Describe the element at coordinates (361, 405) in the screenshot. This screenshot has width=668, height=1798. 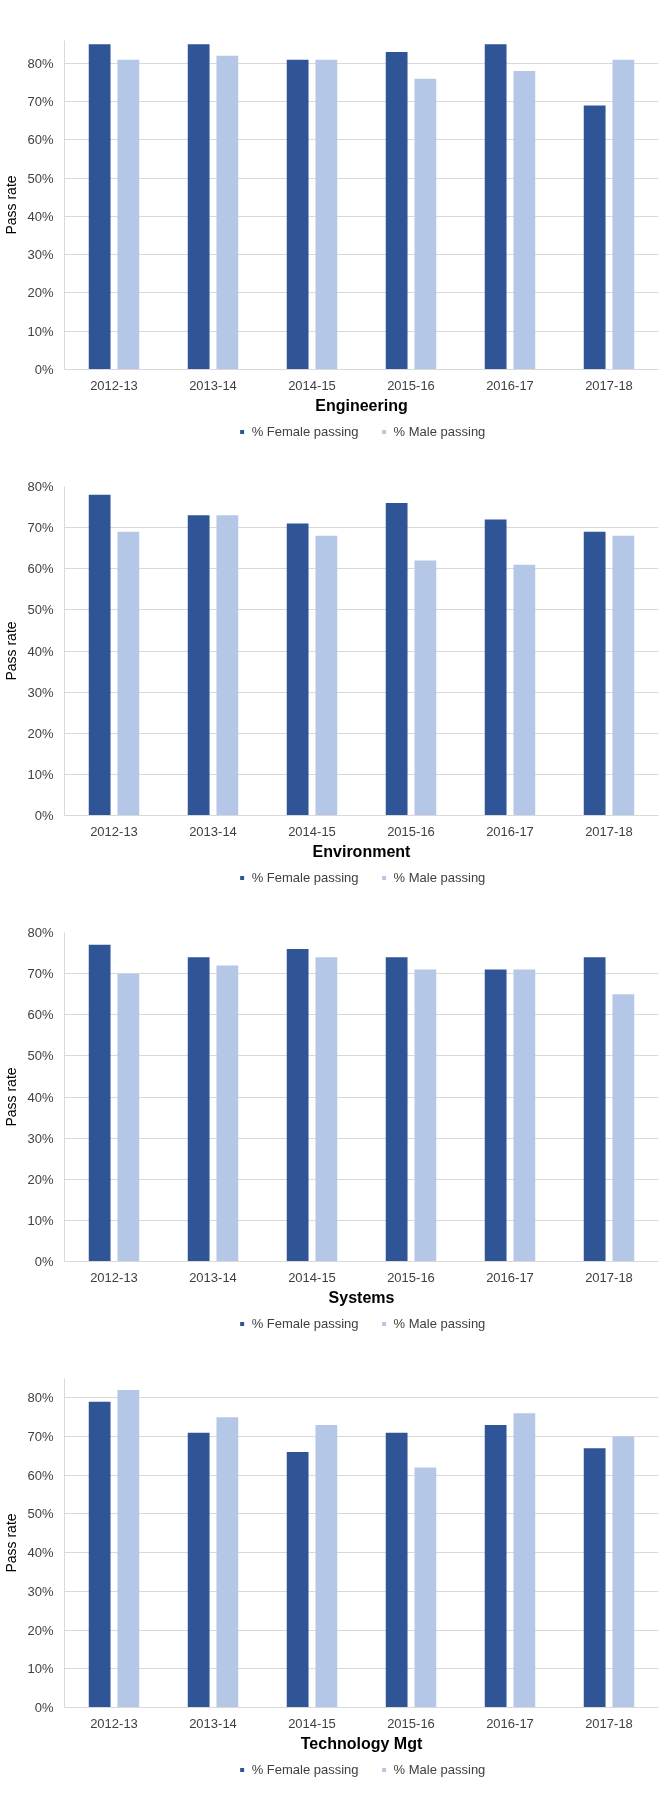
I see `x-axis-title: Engineering` at that location.